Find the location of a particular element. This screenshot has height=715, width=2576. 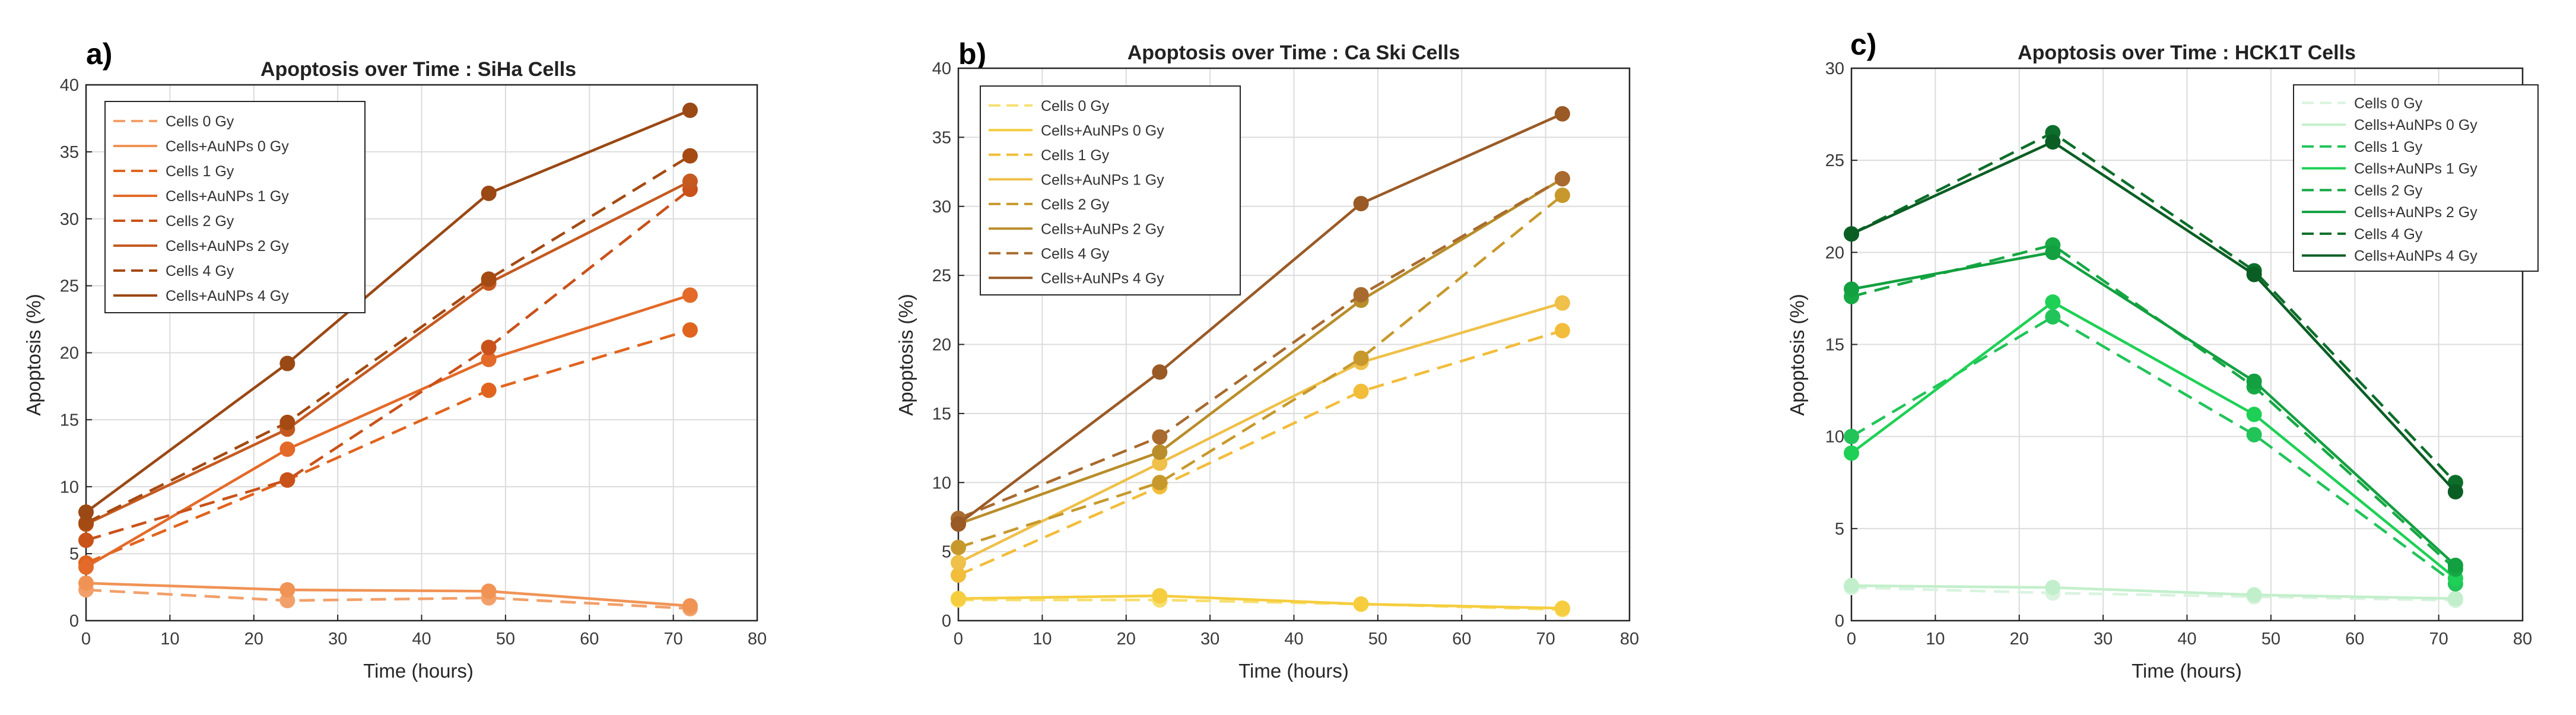

x-axis-label: Time (hours) is located at coordinates (2187, 671).